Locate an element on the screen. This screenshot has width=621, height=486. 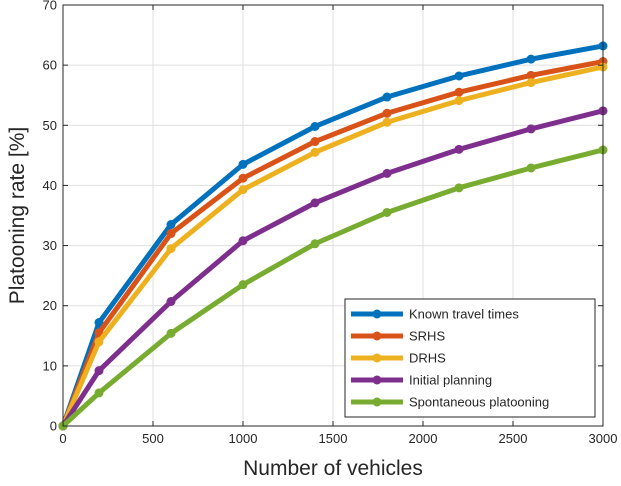
x-tick-label: 1000 is located at coordinates (243, 438).